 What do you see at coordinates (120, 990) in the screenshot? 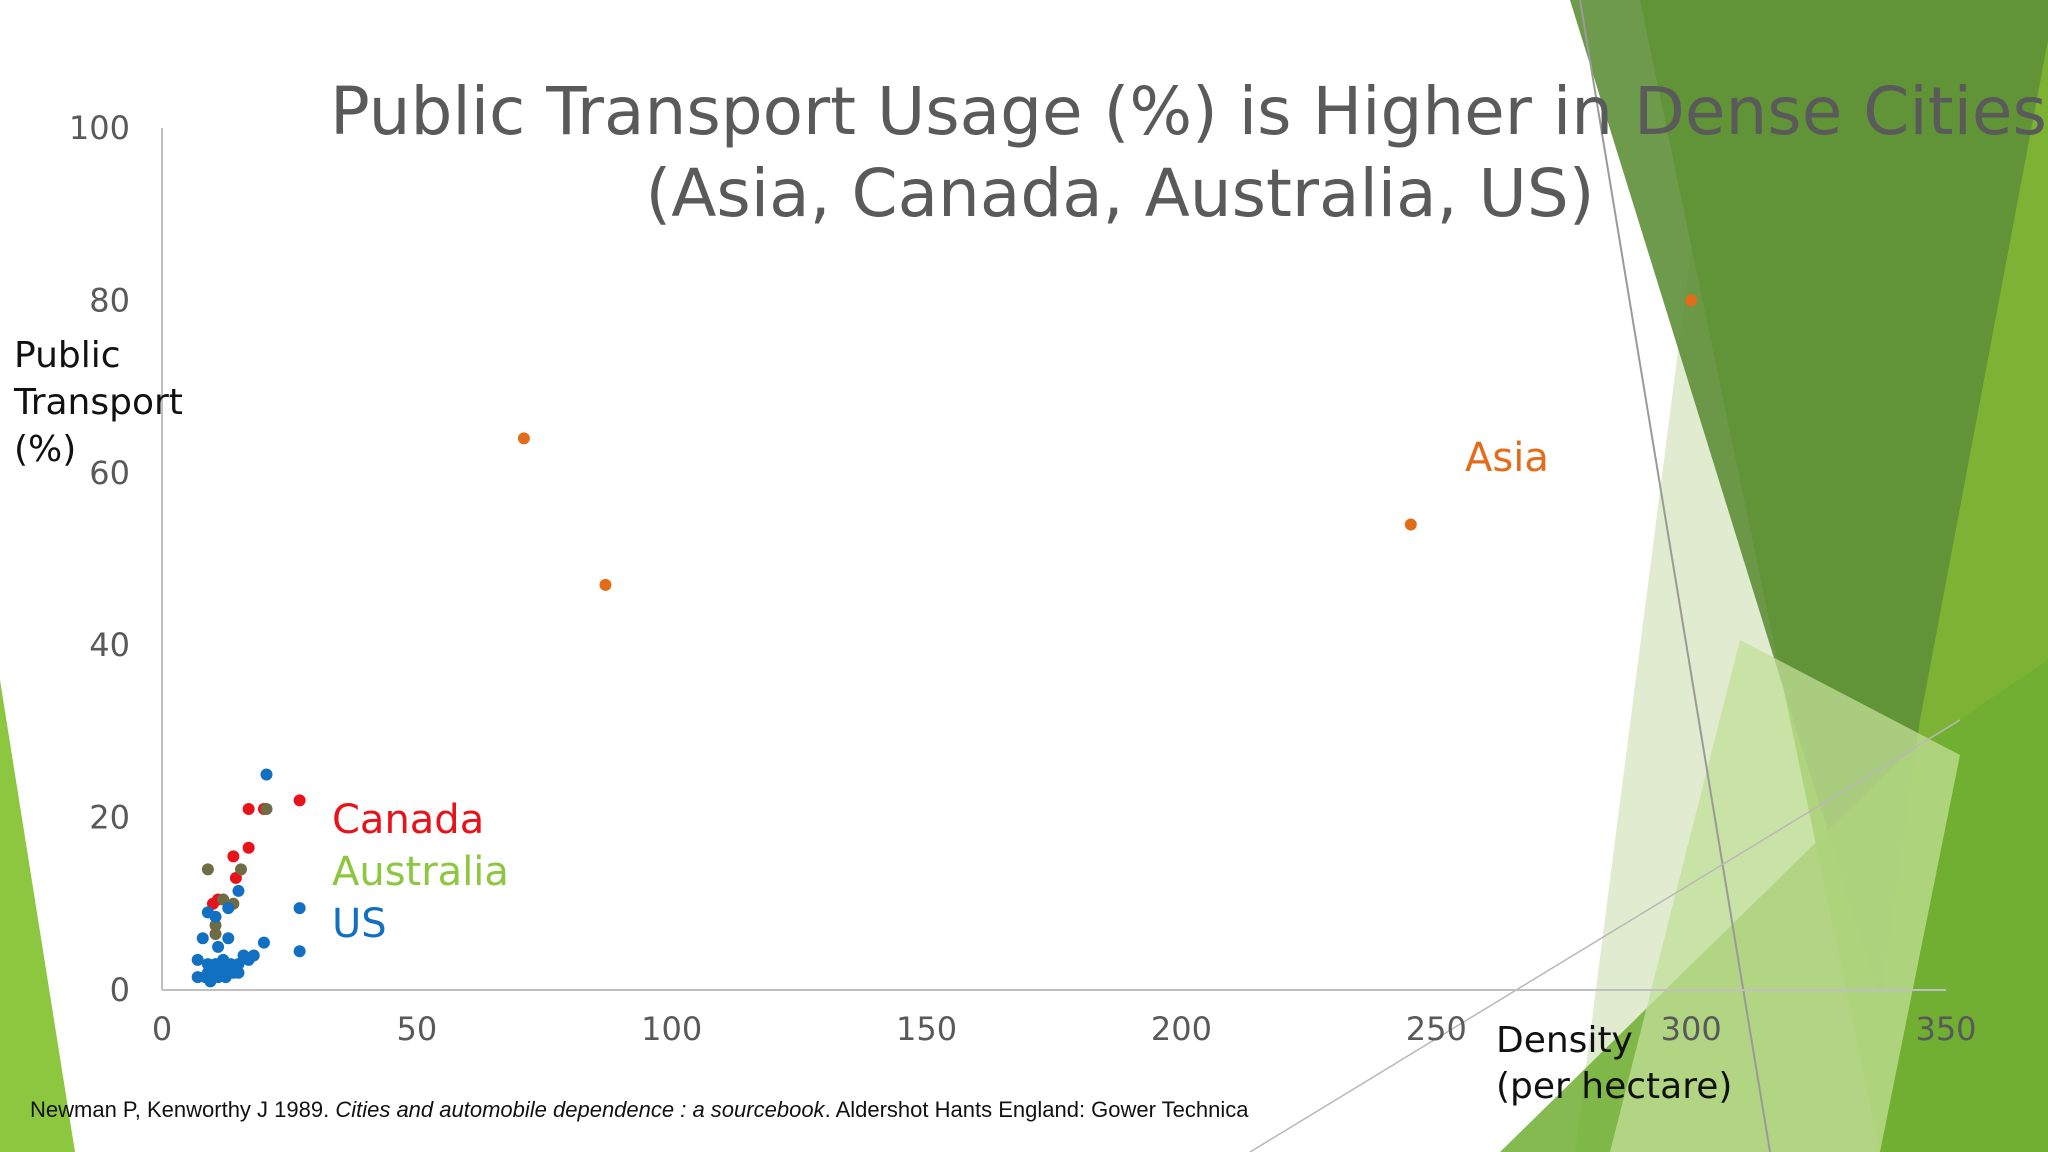
I see `y-tick-label: 0` at bounding box center [120, 990].